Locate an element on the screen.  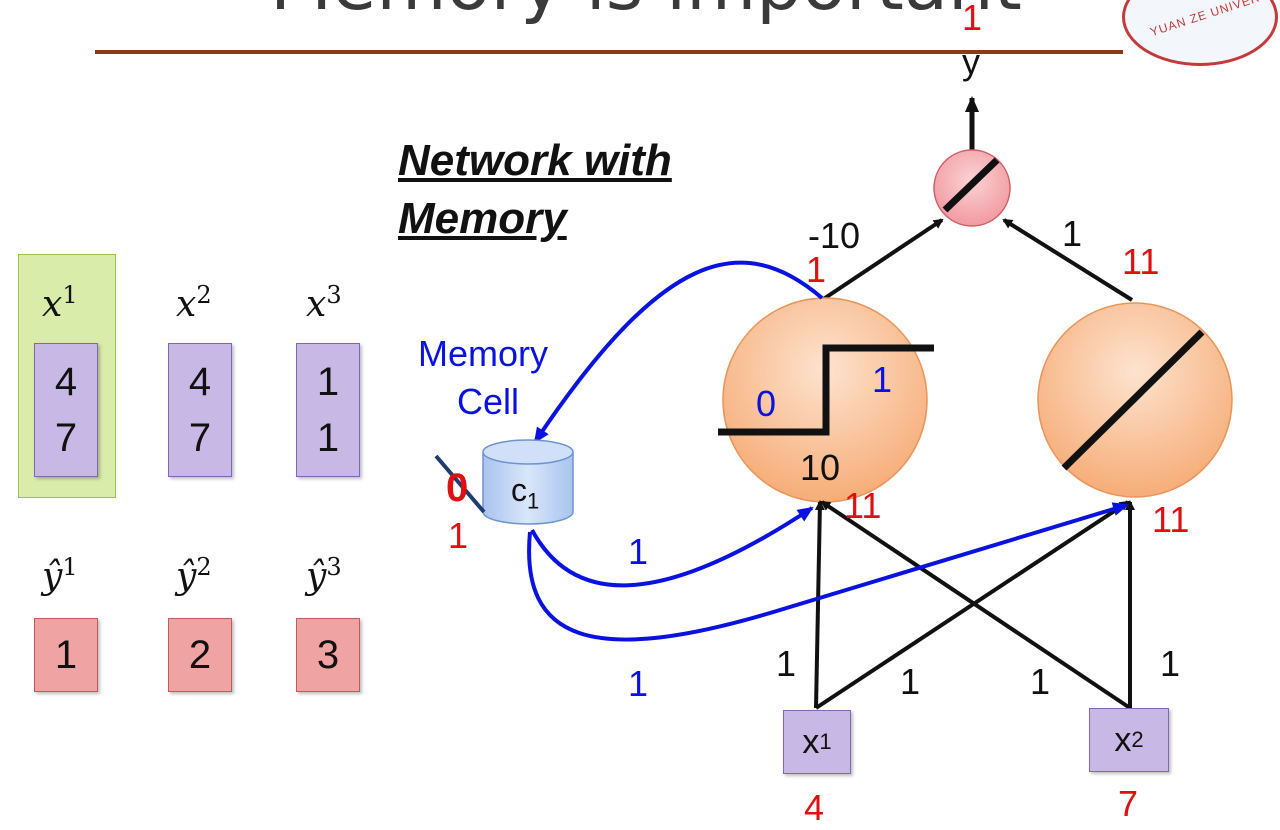
memory-cell-body is located at coordinates (528, 488).